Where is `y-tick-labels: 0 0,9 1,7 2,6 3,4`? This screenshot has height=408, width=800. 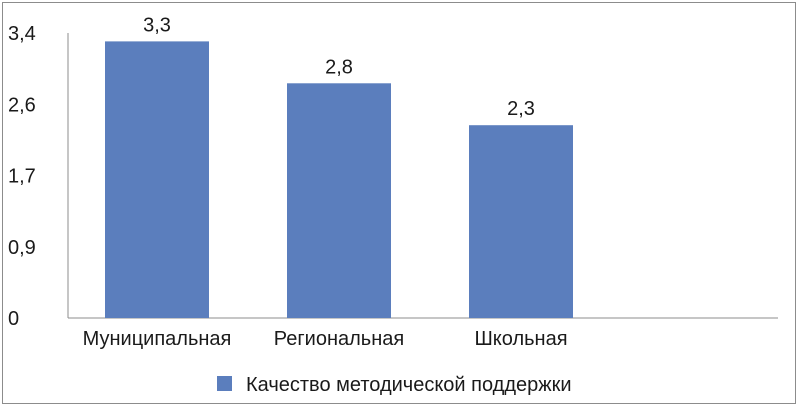
y-tick-labels: 0 0,9 1,7 2,6 3,4 is located at coordinates (22, 176).